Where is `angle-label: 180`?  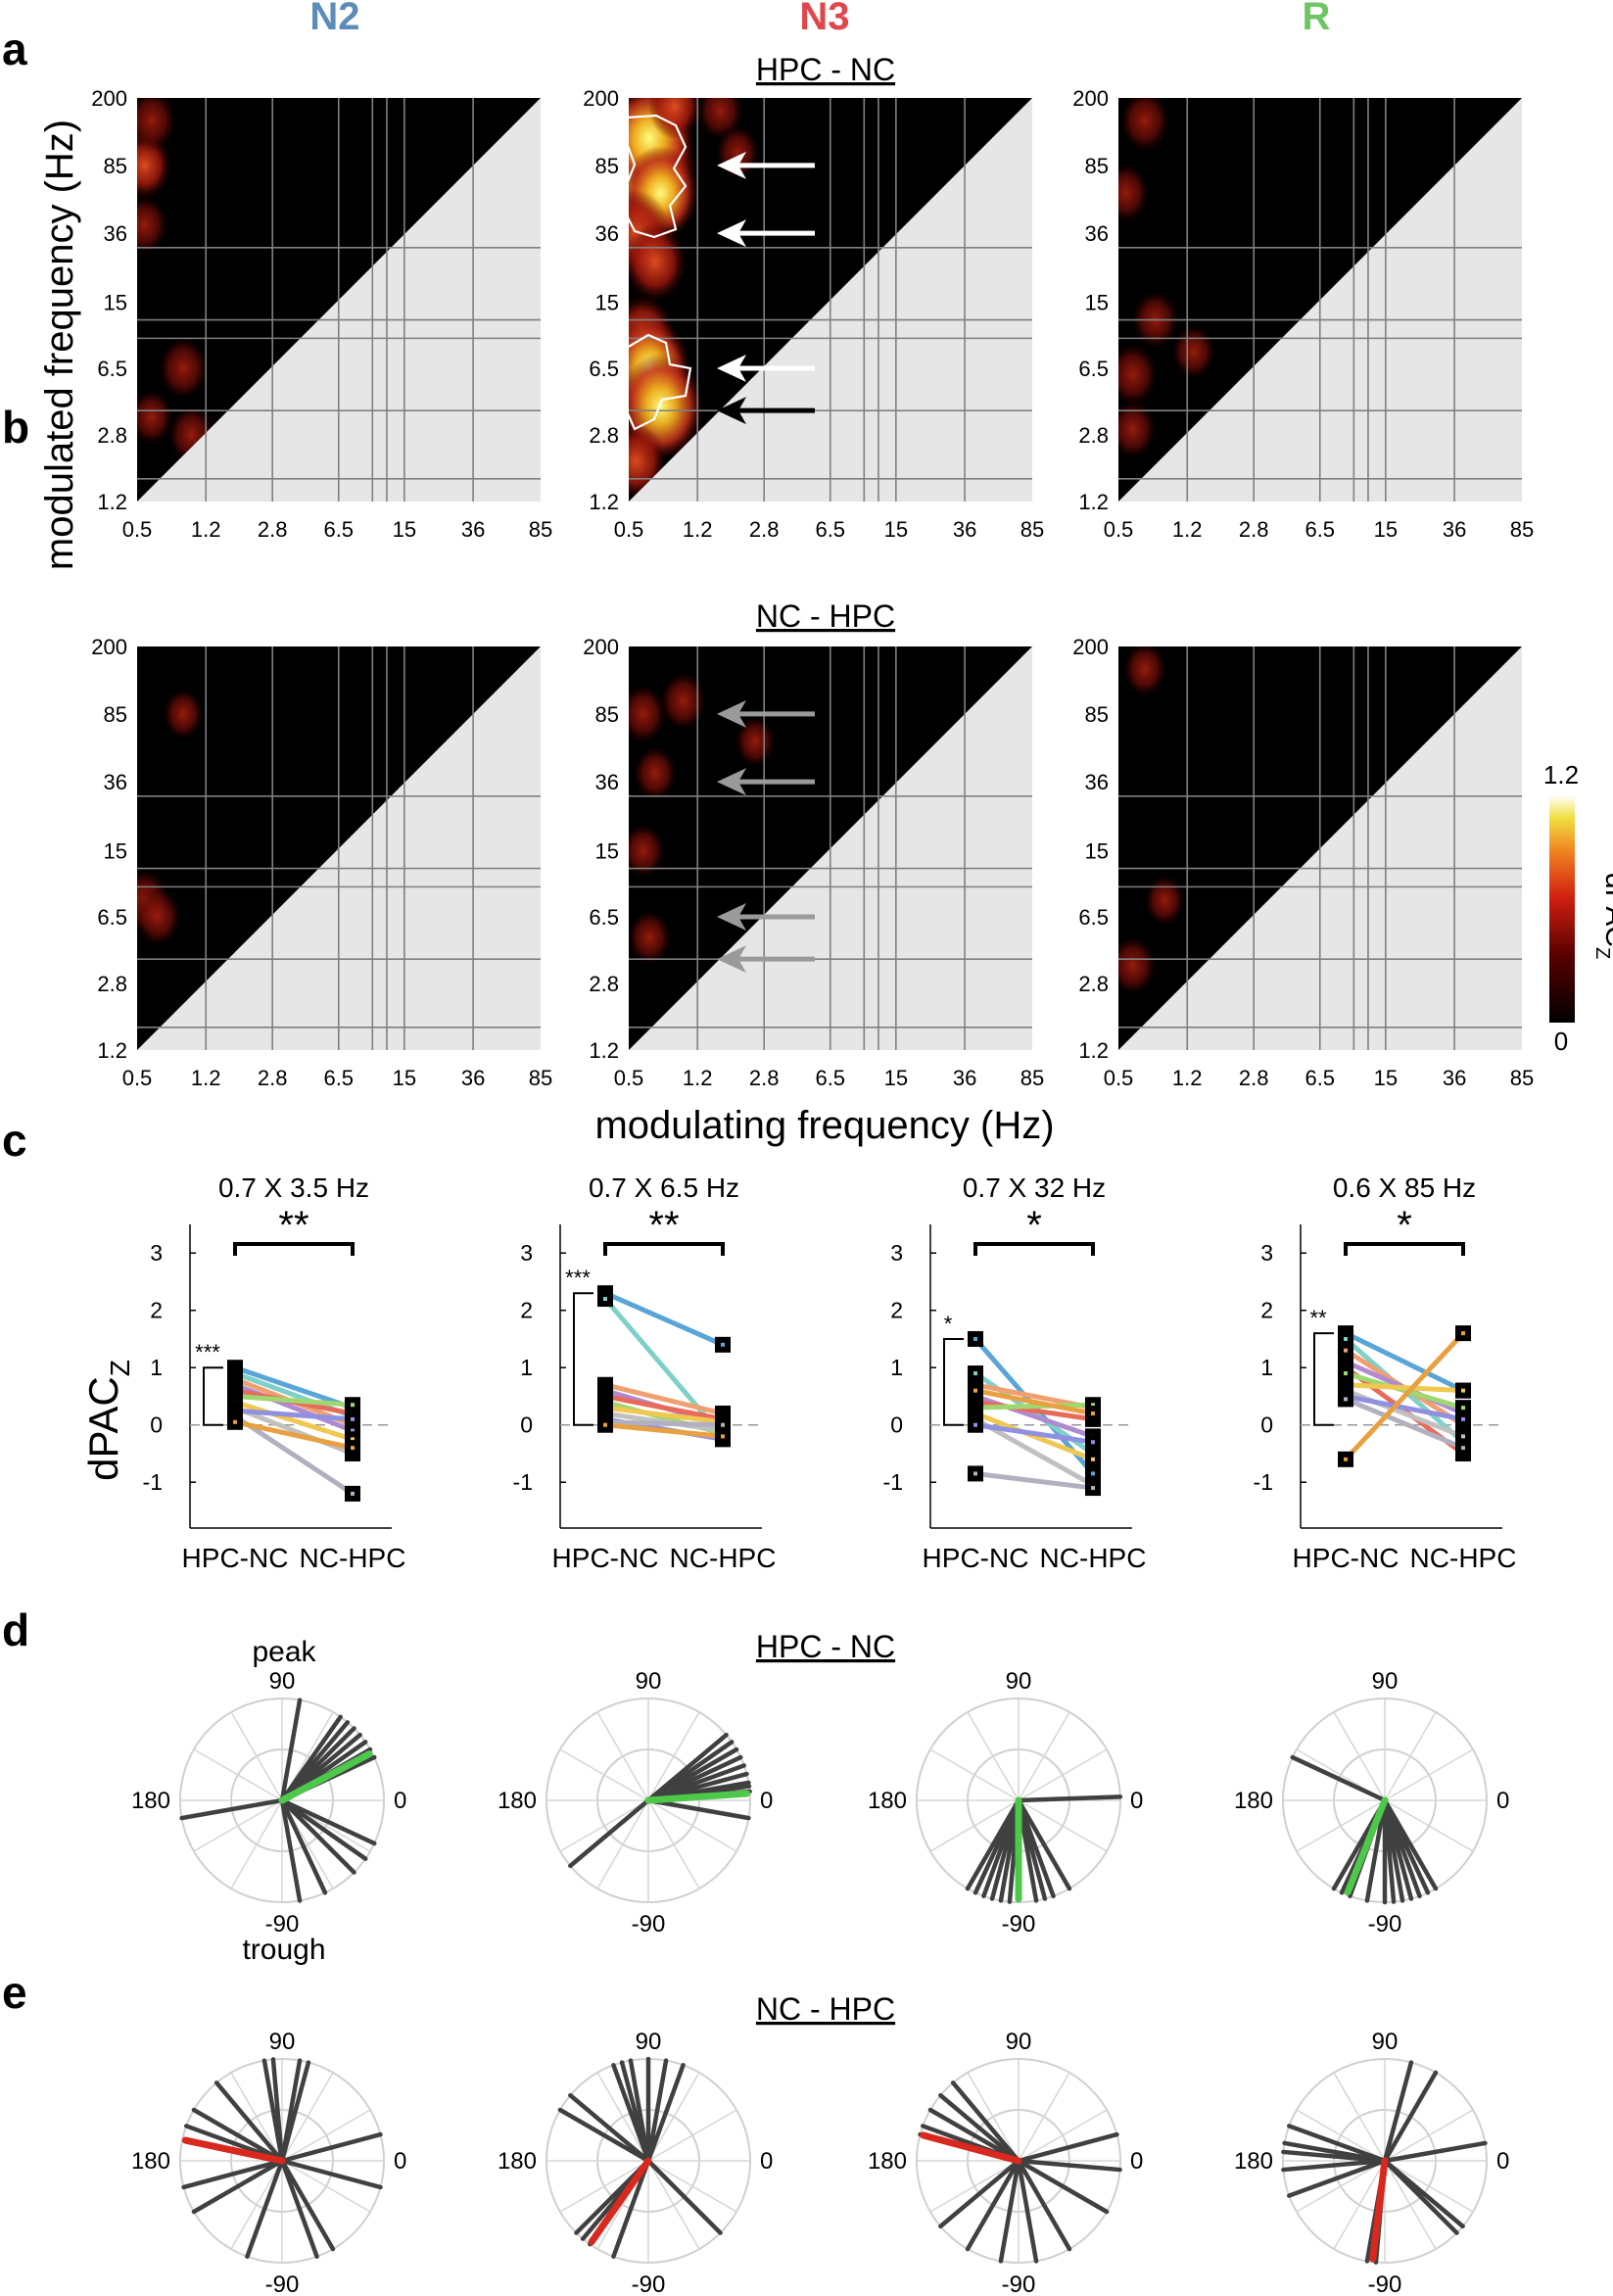
angle-label: 180 is located at coordinates (887, 2161).